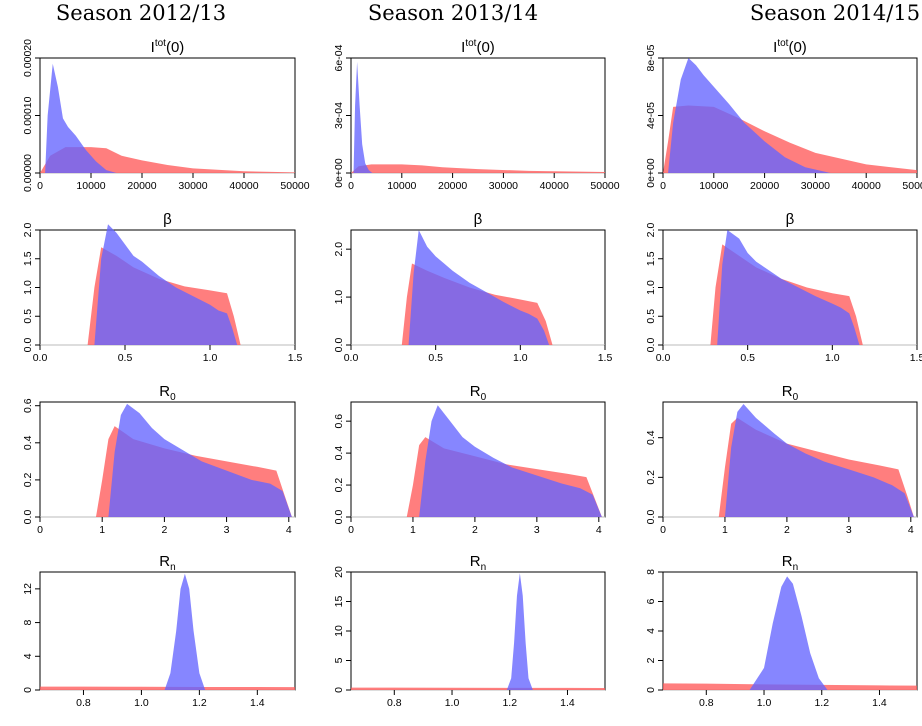  I want to click on panel-title-subscript: 0, so click(173, 397).